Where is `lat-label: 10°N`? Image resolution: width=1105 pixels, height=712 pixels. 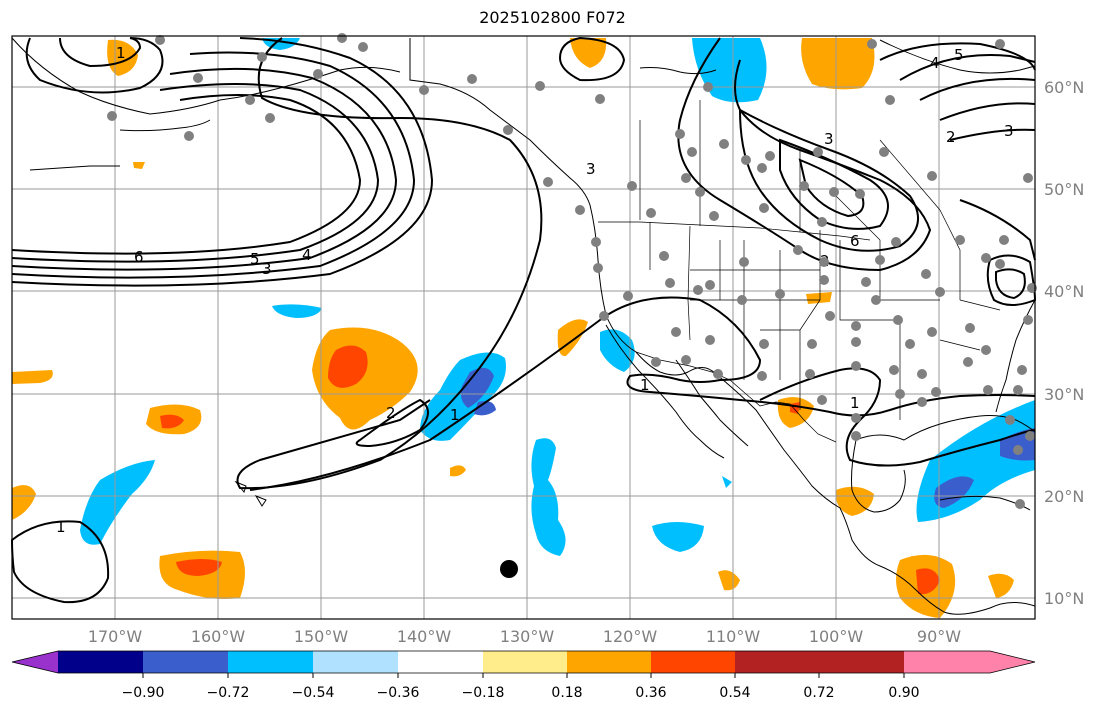 lat-label: 10°N is located at coordinates (1064, 598).